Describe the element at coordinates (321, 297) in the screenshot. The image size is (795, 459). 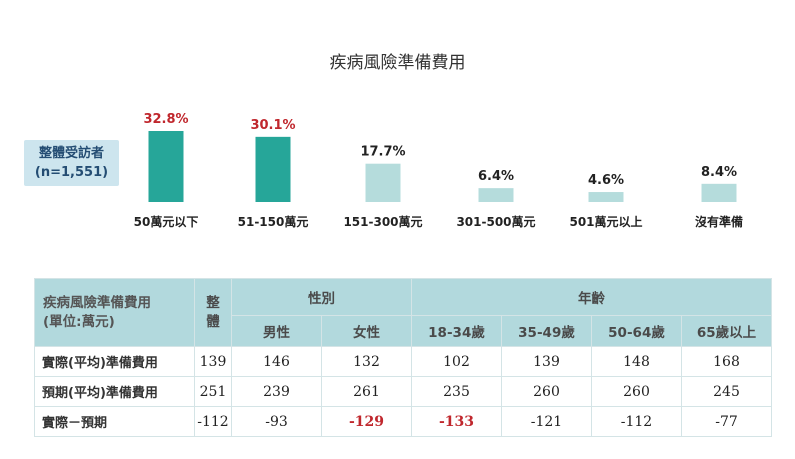
I see `header-gender-group: 性別` at that location.